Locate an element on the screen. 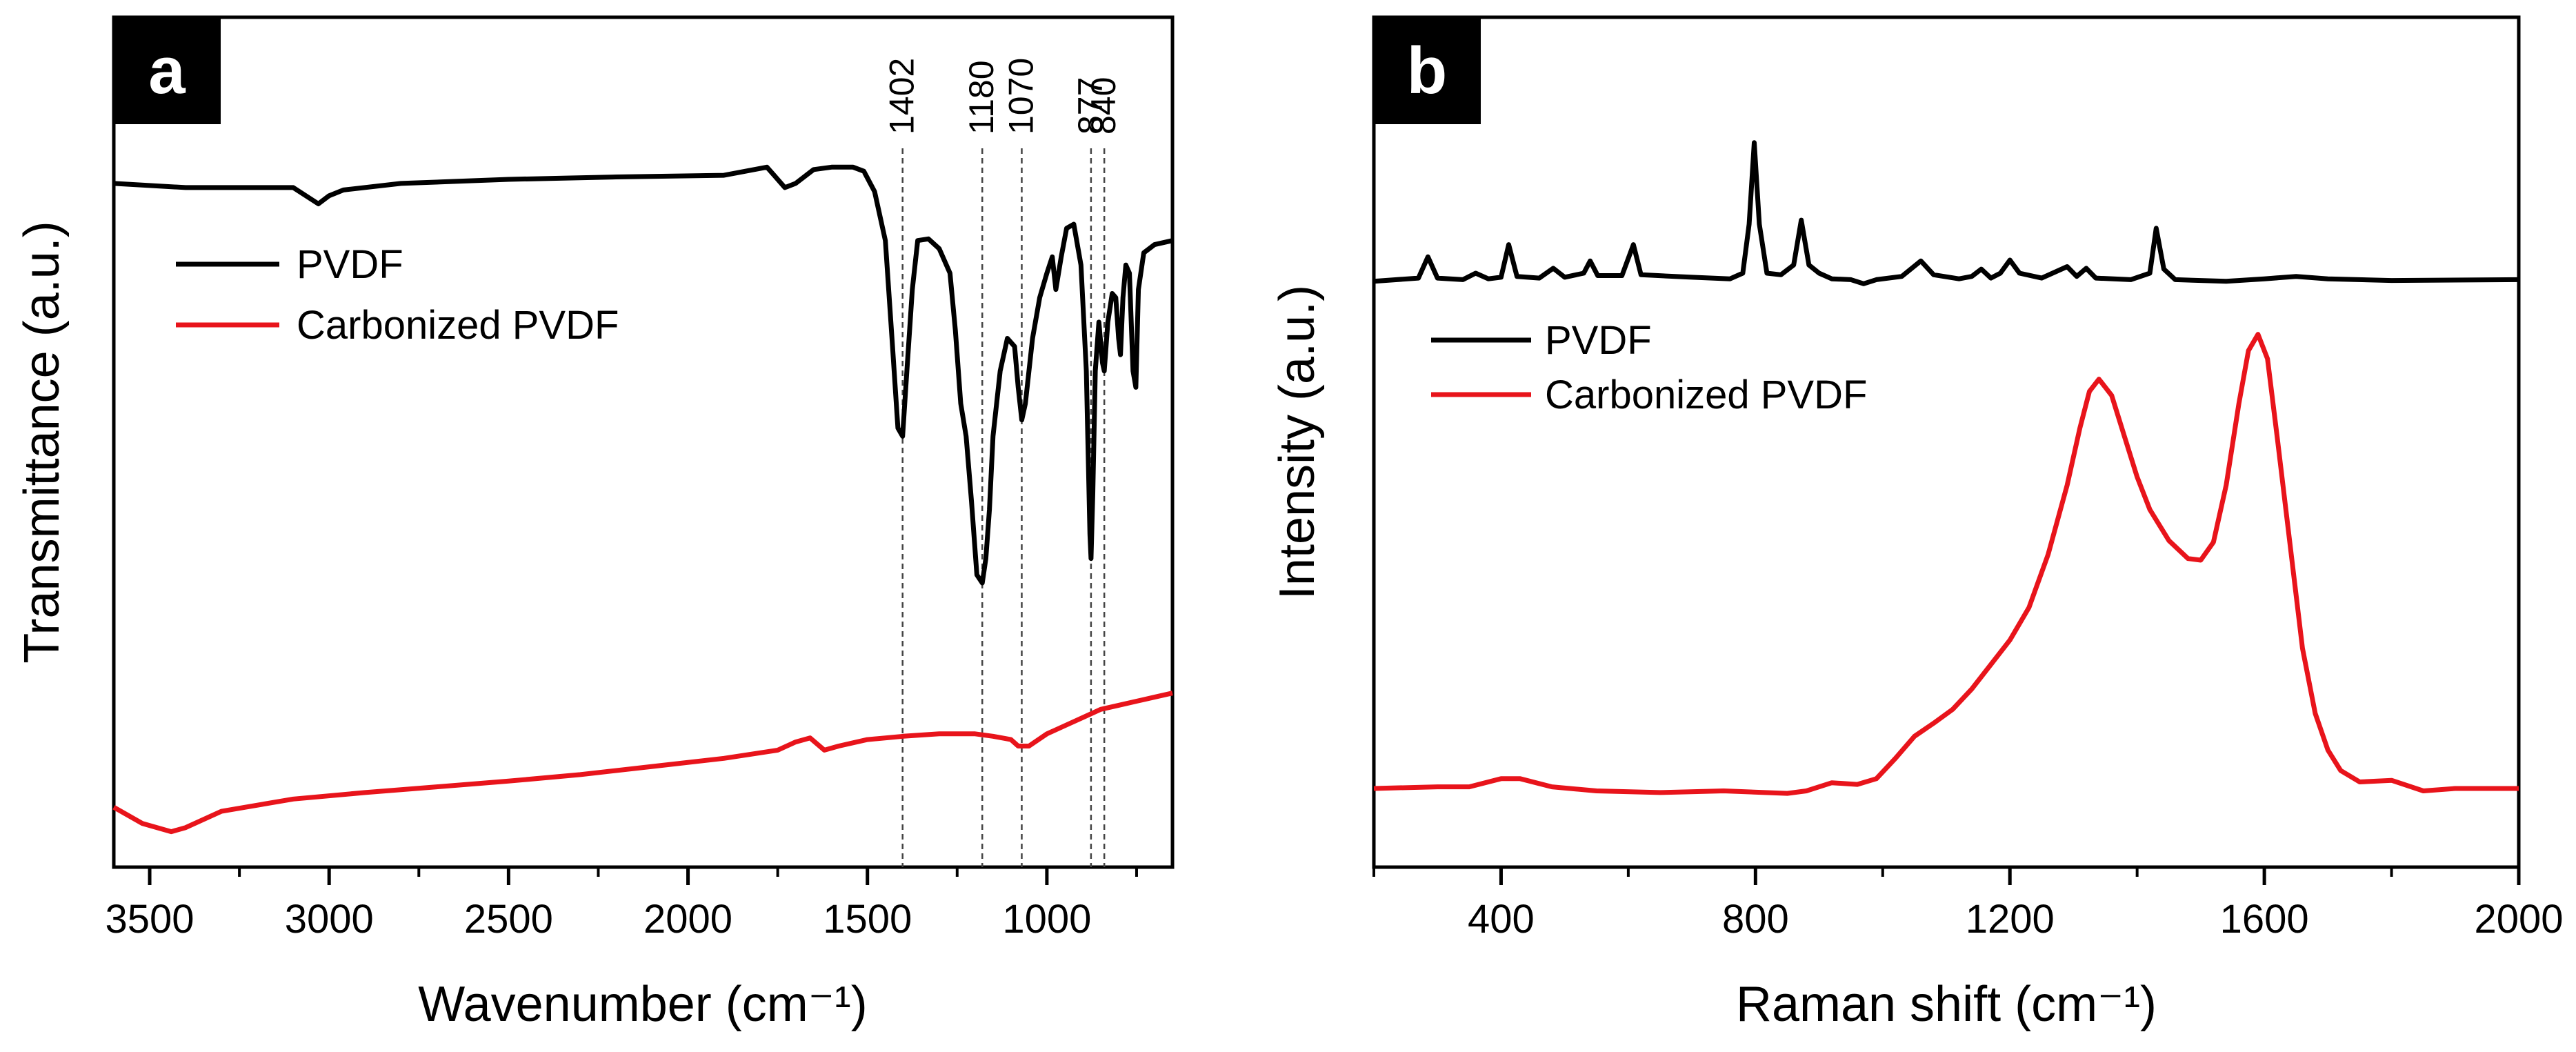  x-axis-title: Raman shift (cm⁻¹) is located at coordinates (1946, 1005).